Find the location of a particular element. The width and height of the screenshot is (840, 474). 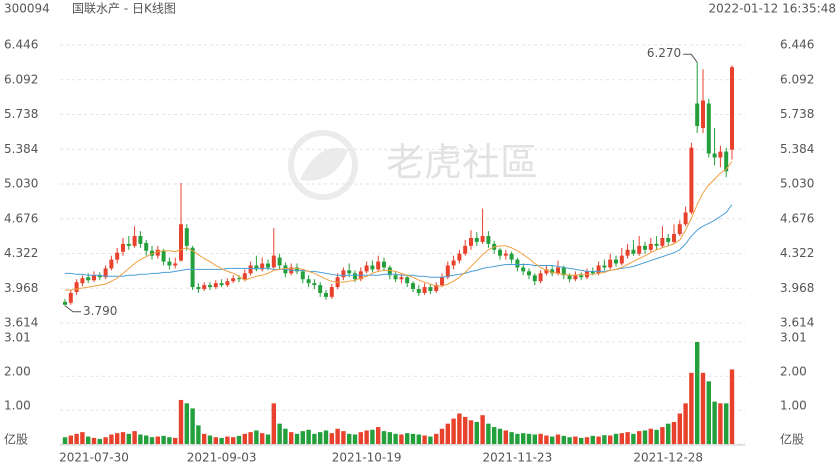

low-leader is located at coordinates (72, 309).